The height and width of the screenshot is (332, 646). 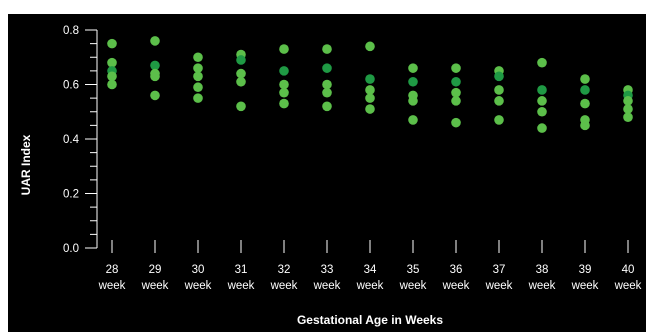 I want to click on x-tick-label-number: 38, so click(x=542, y=270).